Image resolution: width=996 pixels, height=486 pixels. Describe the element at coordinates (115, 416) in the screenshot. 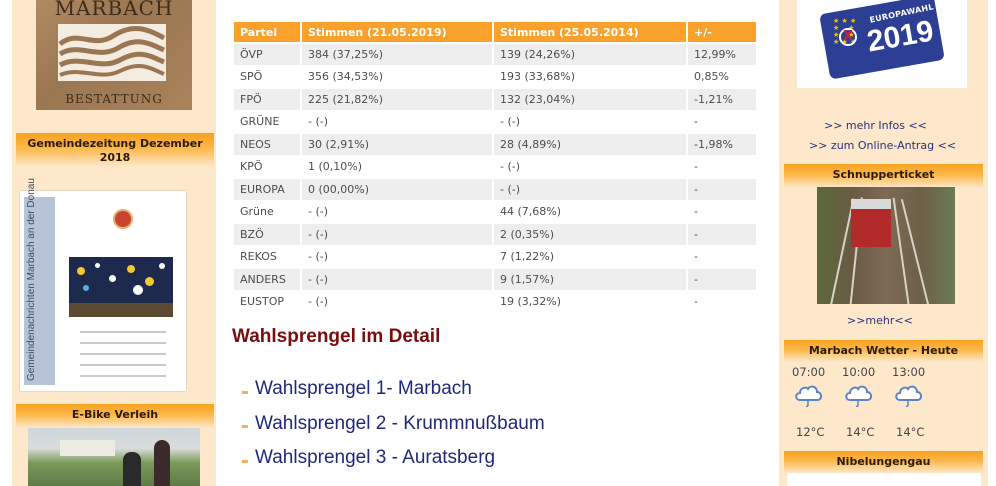

I see `ebike-header: E-Bike Verleih` at that location.